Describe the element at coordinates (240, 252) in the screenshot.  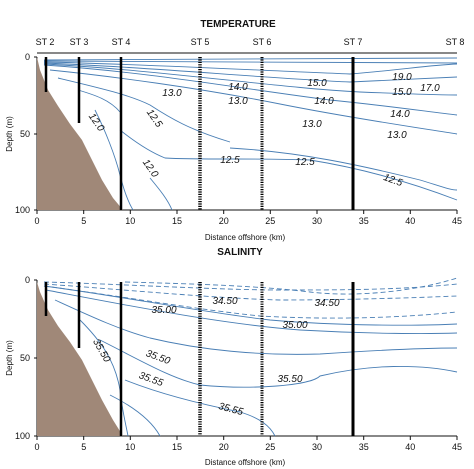
I see `salinity-title: SALINITY` at that location.